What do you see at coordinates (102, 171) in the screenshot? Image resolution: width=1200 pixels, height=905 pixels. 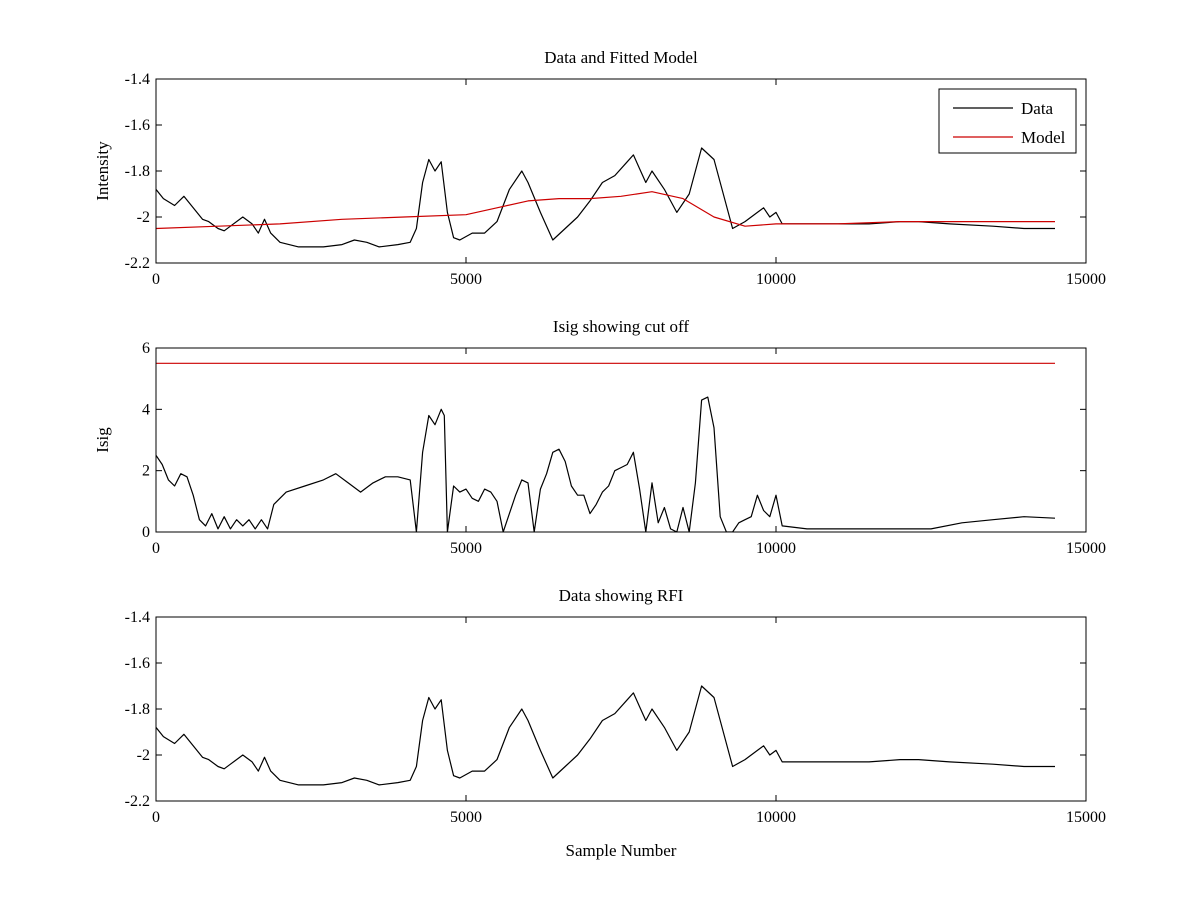 I see `y-axis-label: Intensity` at bounding box center [102, 171].